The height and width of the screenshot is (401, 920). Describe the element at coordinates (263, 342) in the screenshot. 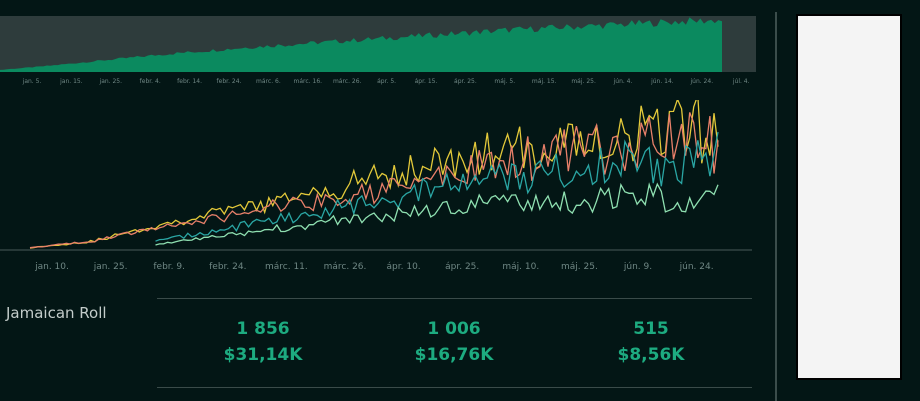

I see `metric-column-1: 1 856 $31,14K` at that location.